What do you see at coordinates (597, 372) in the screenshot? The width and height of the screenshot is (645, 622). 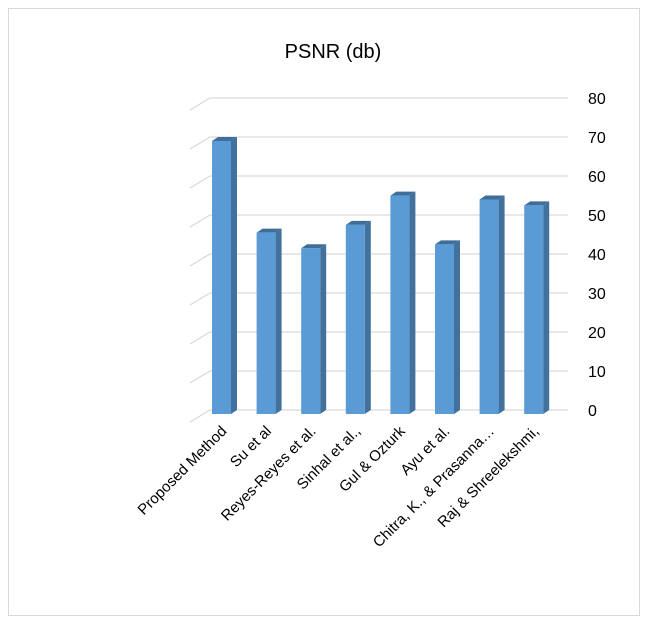 I see `y-tick-label: 10` at bounding box center [597, 372].